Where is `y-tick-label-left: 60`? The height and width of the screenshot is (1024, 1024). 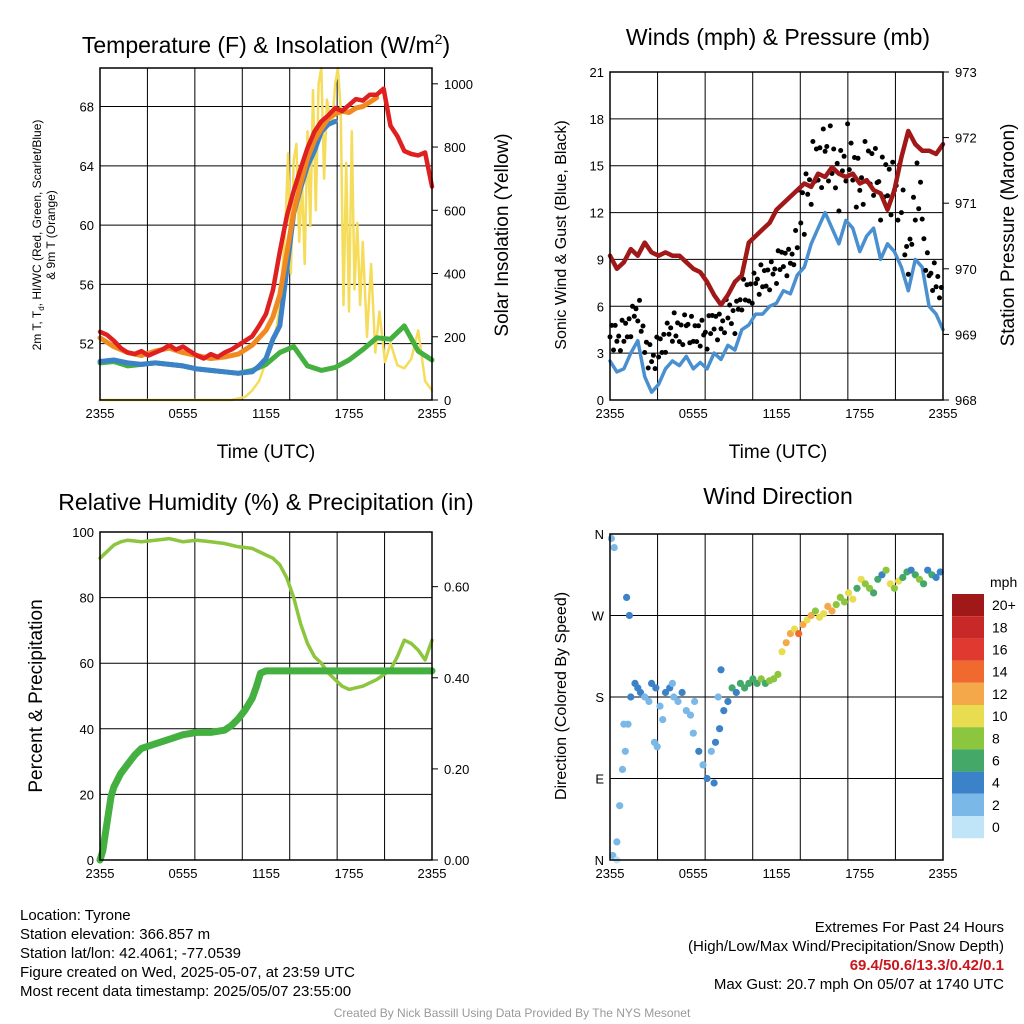 y-tick-label-left: 60 is located at coordinates (87, 663).